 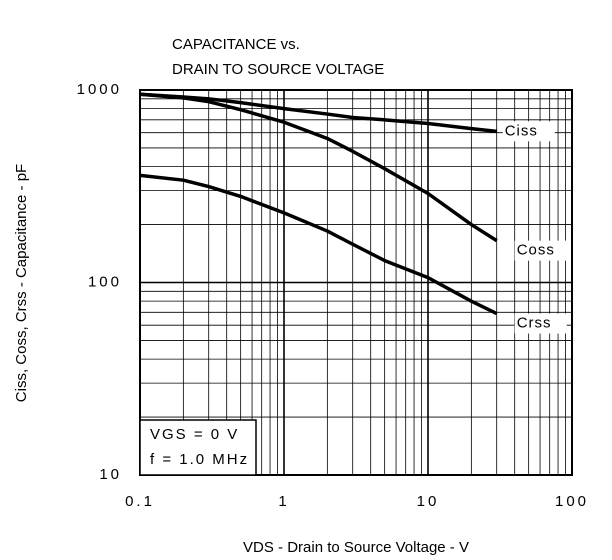 What do you see at coordinates (356, 547) in the screenshot?
I see `x-axis-label: VDS - Drain to Source Voltage - V` at bounding box center [356, 547].